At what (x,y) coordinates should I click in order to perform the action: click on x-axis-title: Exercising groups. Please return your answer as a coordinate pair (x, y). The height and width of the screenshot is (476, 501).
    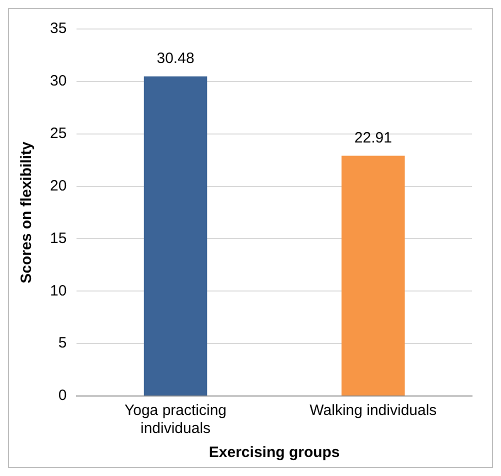
    Looking at the image, I should click on (274, 453).